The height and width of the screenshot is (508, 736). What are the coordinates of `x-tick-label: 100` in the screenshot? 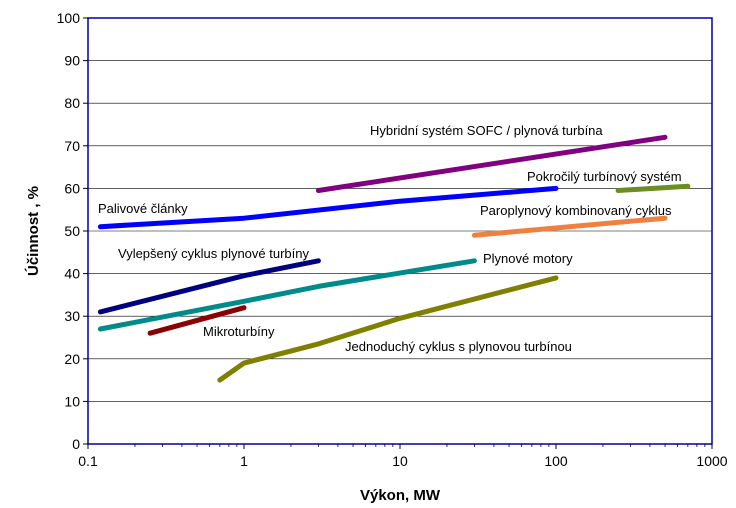 It's located at (556, 461).